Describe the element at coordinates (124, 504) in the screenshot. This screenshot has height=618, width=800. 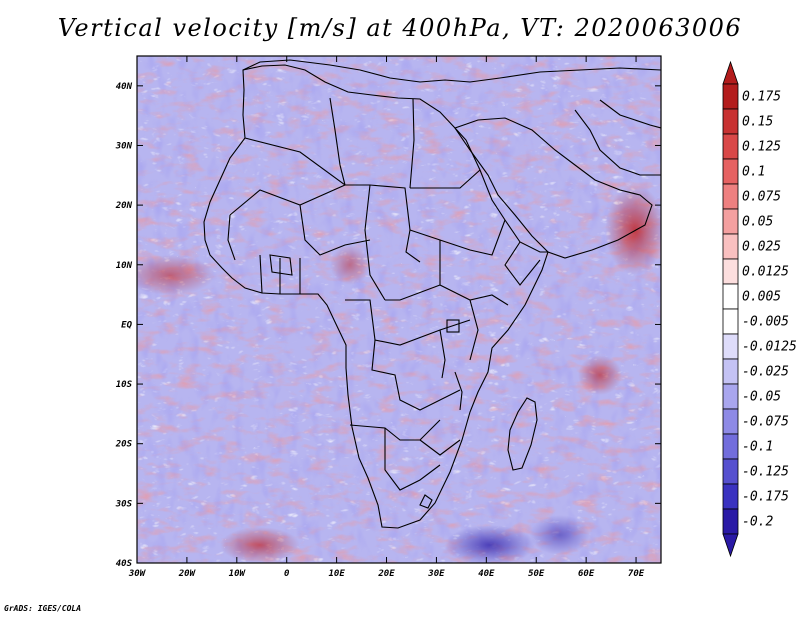
I see `lat-tick-label: 30S` at that location.